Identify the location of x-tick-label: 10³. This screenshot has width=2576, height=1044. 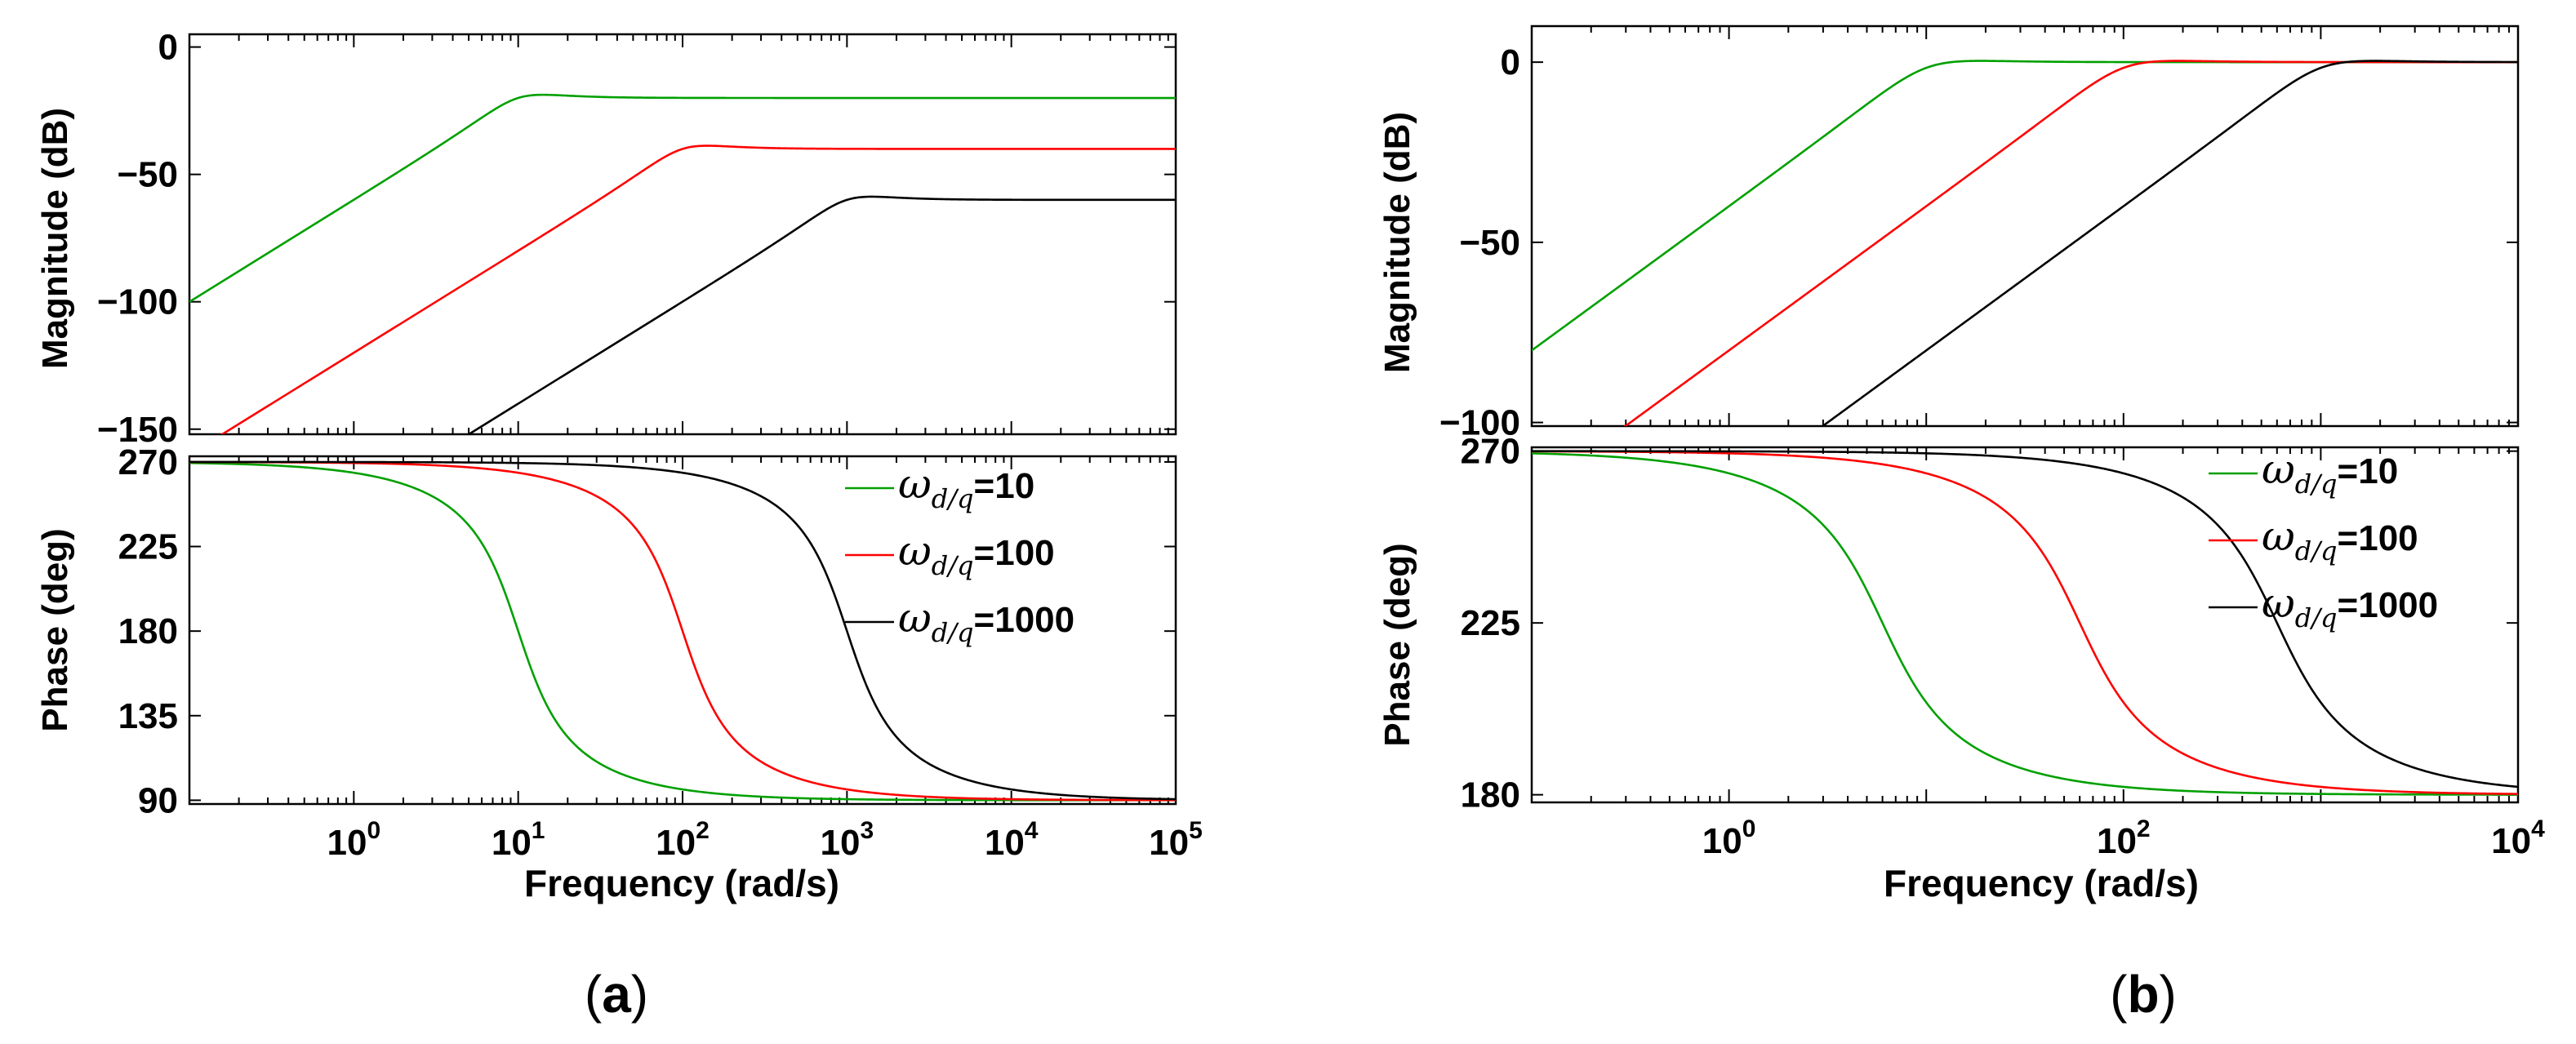
(847, 840).